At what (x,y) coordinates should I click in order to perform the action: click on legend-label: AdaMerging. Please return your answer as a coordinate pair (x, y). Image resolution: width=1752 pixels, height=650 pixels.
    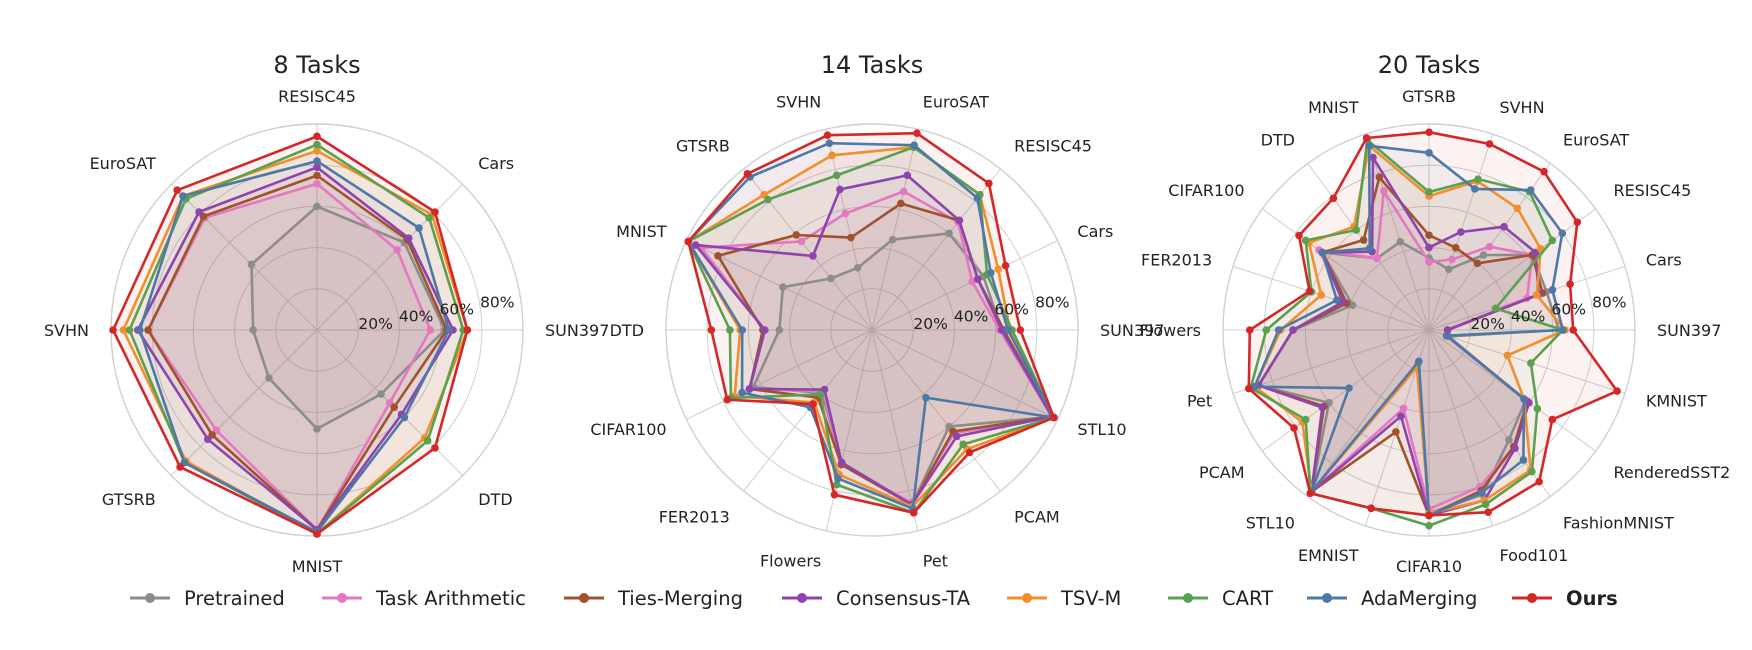
    Looking at the image, I should click on (1419, 598).